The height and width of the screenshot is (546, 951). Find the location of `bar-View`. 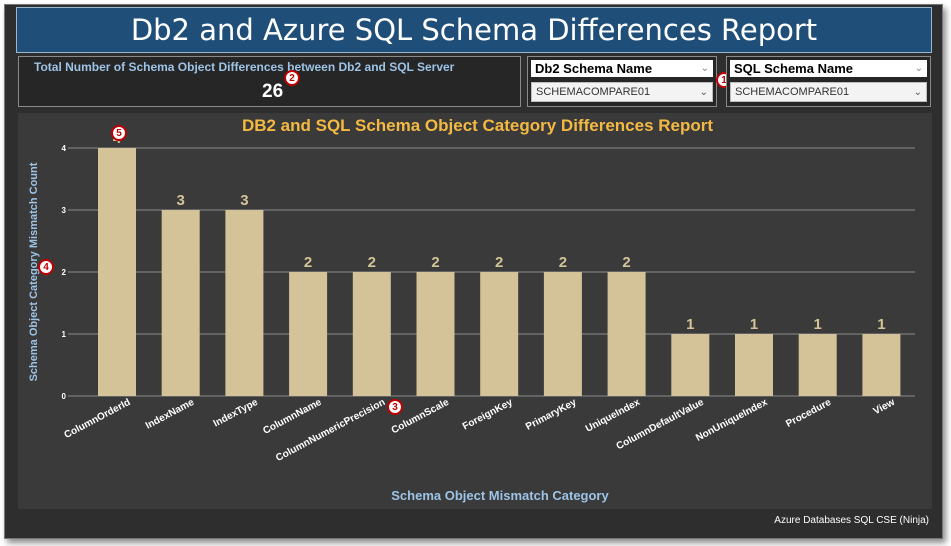

bar-View is located at coordinates (881, 365).